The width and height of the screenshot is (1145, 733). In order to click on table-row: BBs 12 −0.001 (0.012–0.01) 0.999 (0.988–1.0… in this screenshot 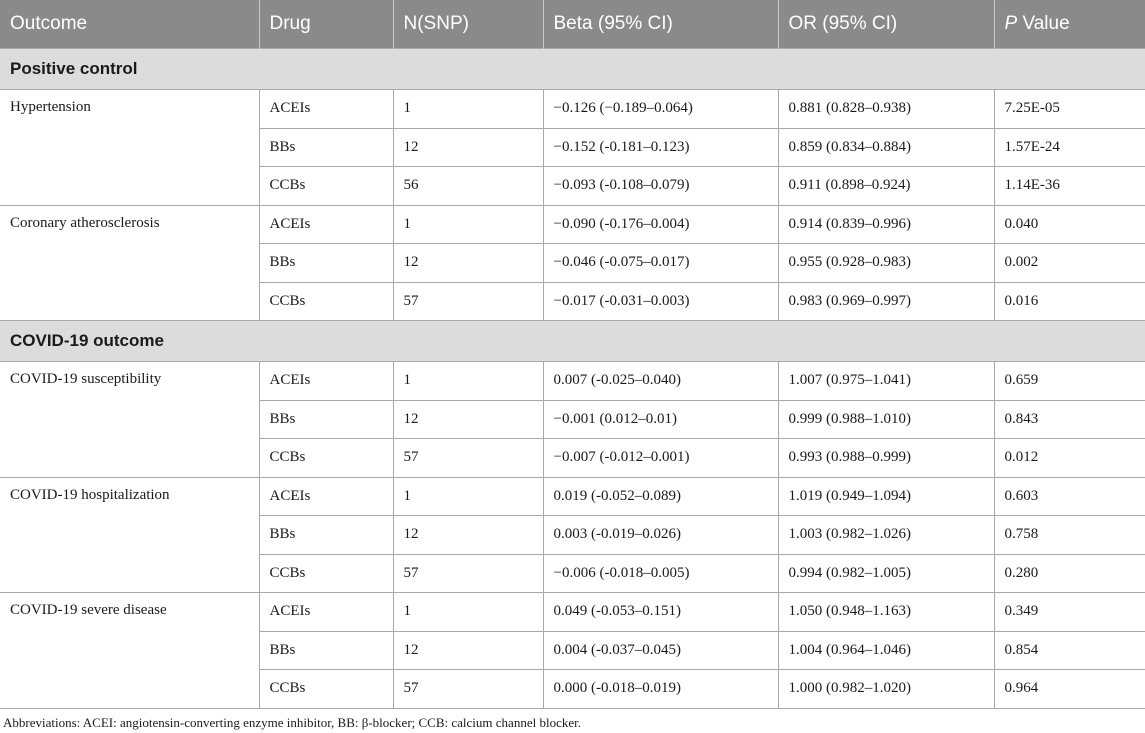, I will do `click(572, 419)`.